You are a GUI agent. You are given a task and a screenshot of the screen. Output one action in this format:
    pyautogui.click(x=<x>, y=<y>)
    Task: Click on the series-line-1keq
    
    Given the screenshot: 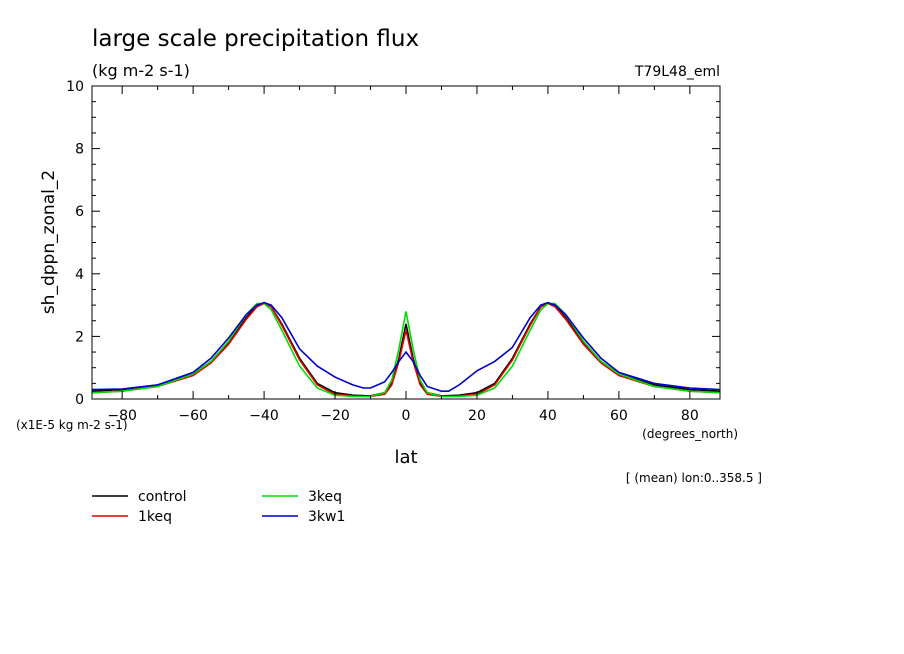 What is the action you would take?
    pyautogui.click(x=406, y=350)
    